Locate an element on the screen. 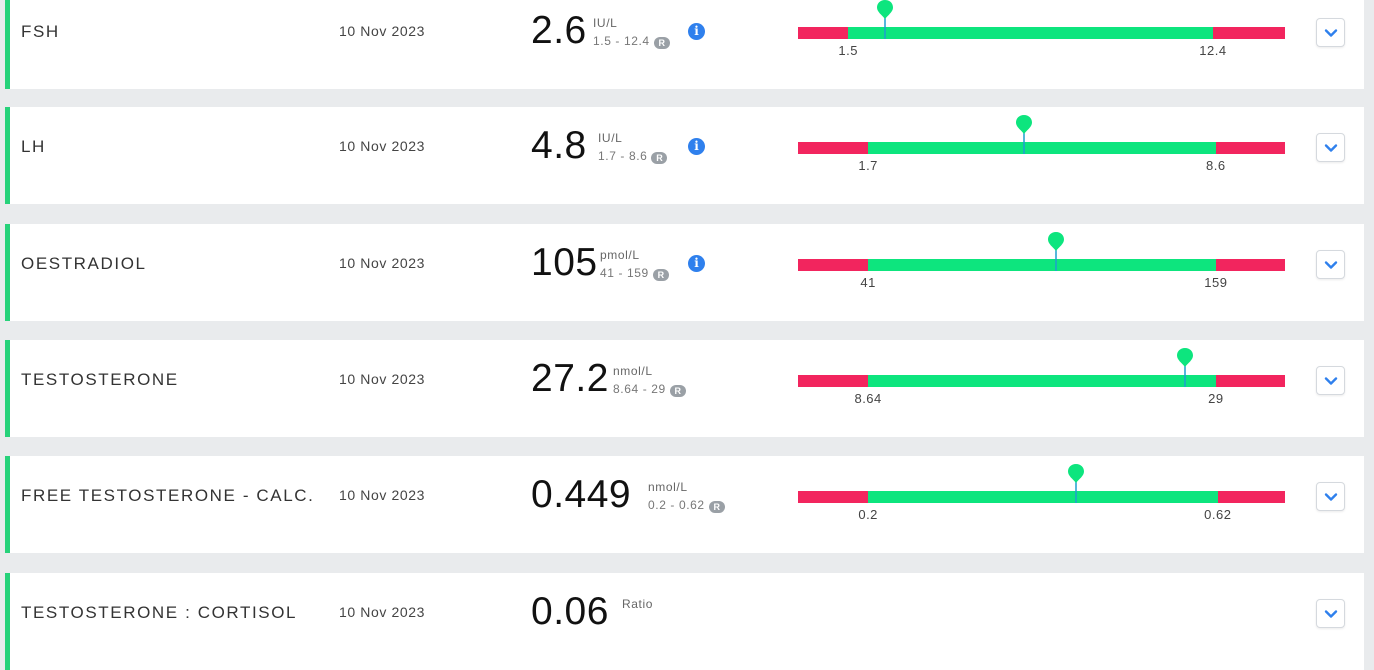 This screenshot has width=1374, height=670. test-name: FREE TESTOSTERONE - CALC. is located at coordinates (168, 495).